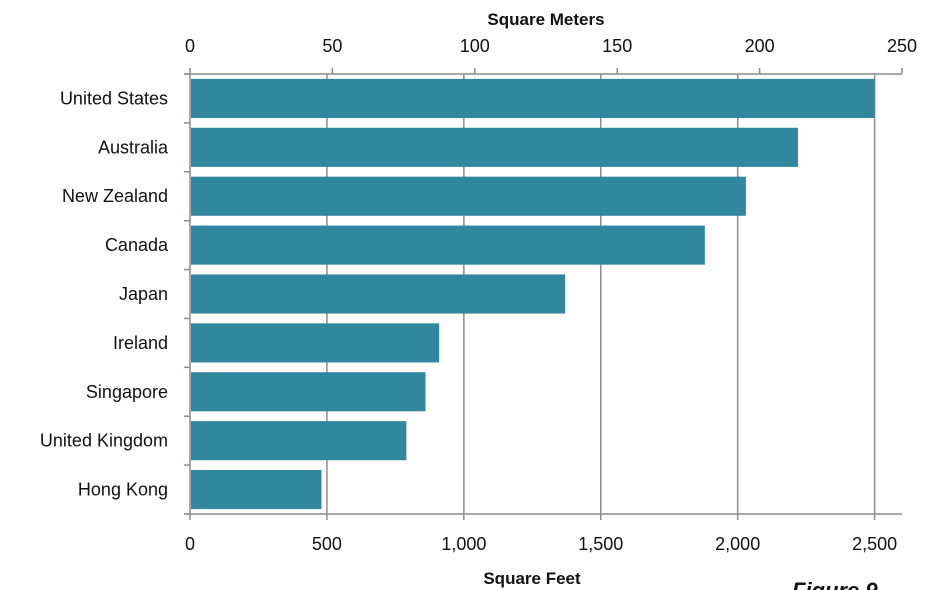 This screenshot has width=930, height=590. Describe the element at coordinates (115, 196) in the screenshot. I see `category-label: New Zealand` at that location.